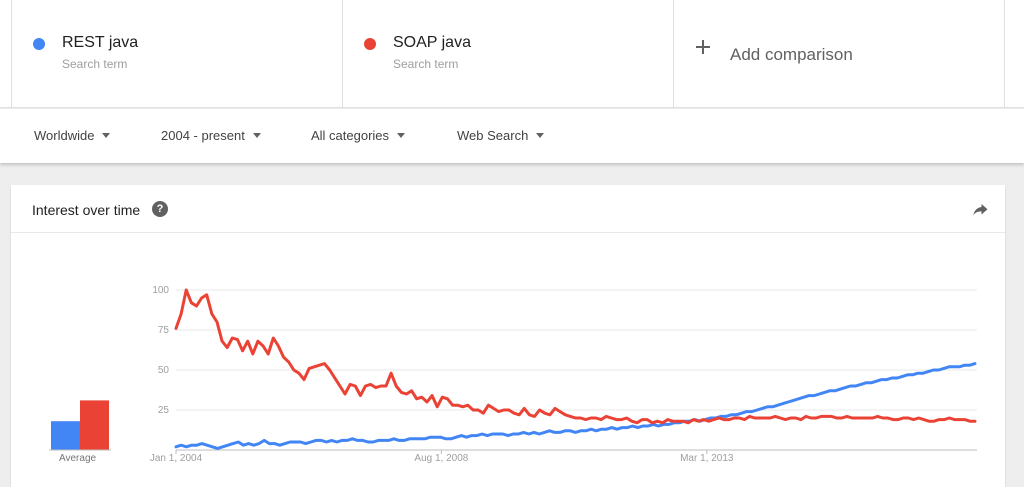 Image resolution: width=1024 pixels, height=487 pixels. I want to click on search-term-card-1: REST java Search term, so click(177, 54).